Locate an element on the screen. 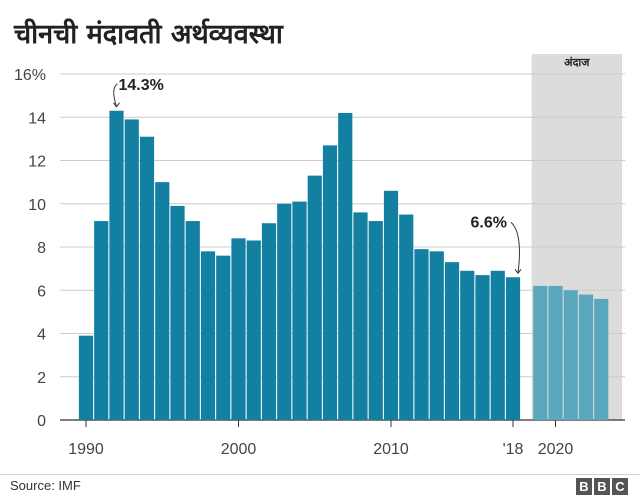 This screenshot has height=500, width=640. footer-divider is located at coordinates (320, 474).